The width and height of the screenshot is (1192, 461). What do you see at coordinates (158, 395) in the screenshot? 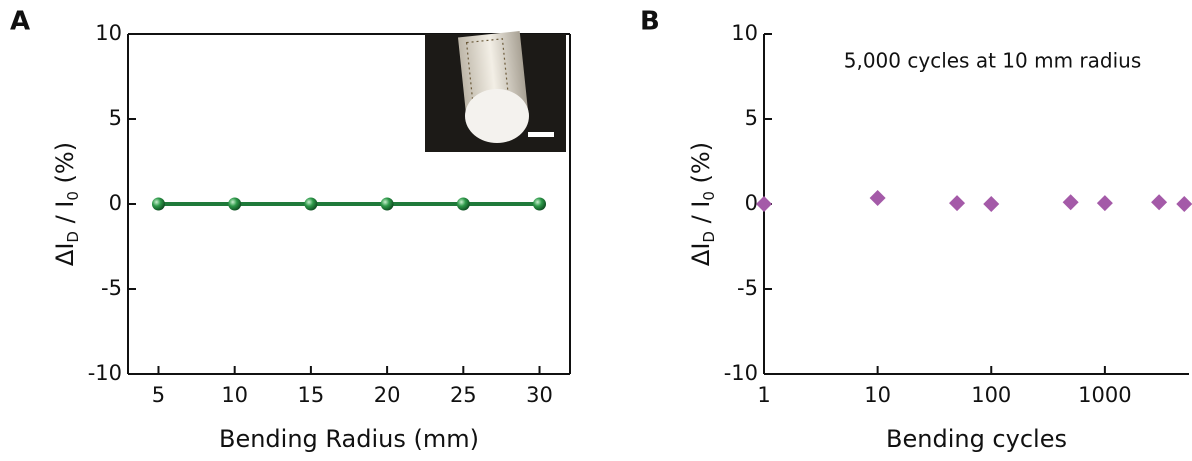
I see `x-tick-label: 5` at bounding box center [158, 395].